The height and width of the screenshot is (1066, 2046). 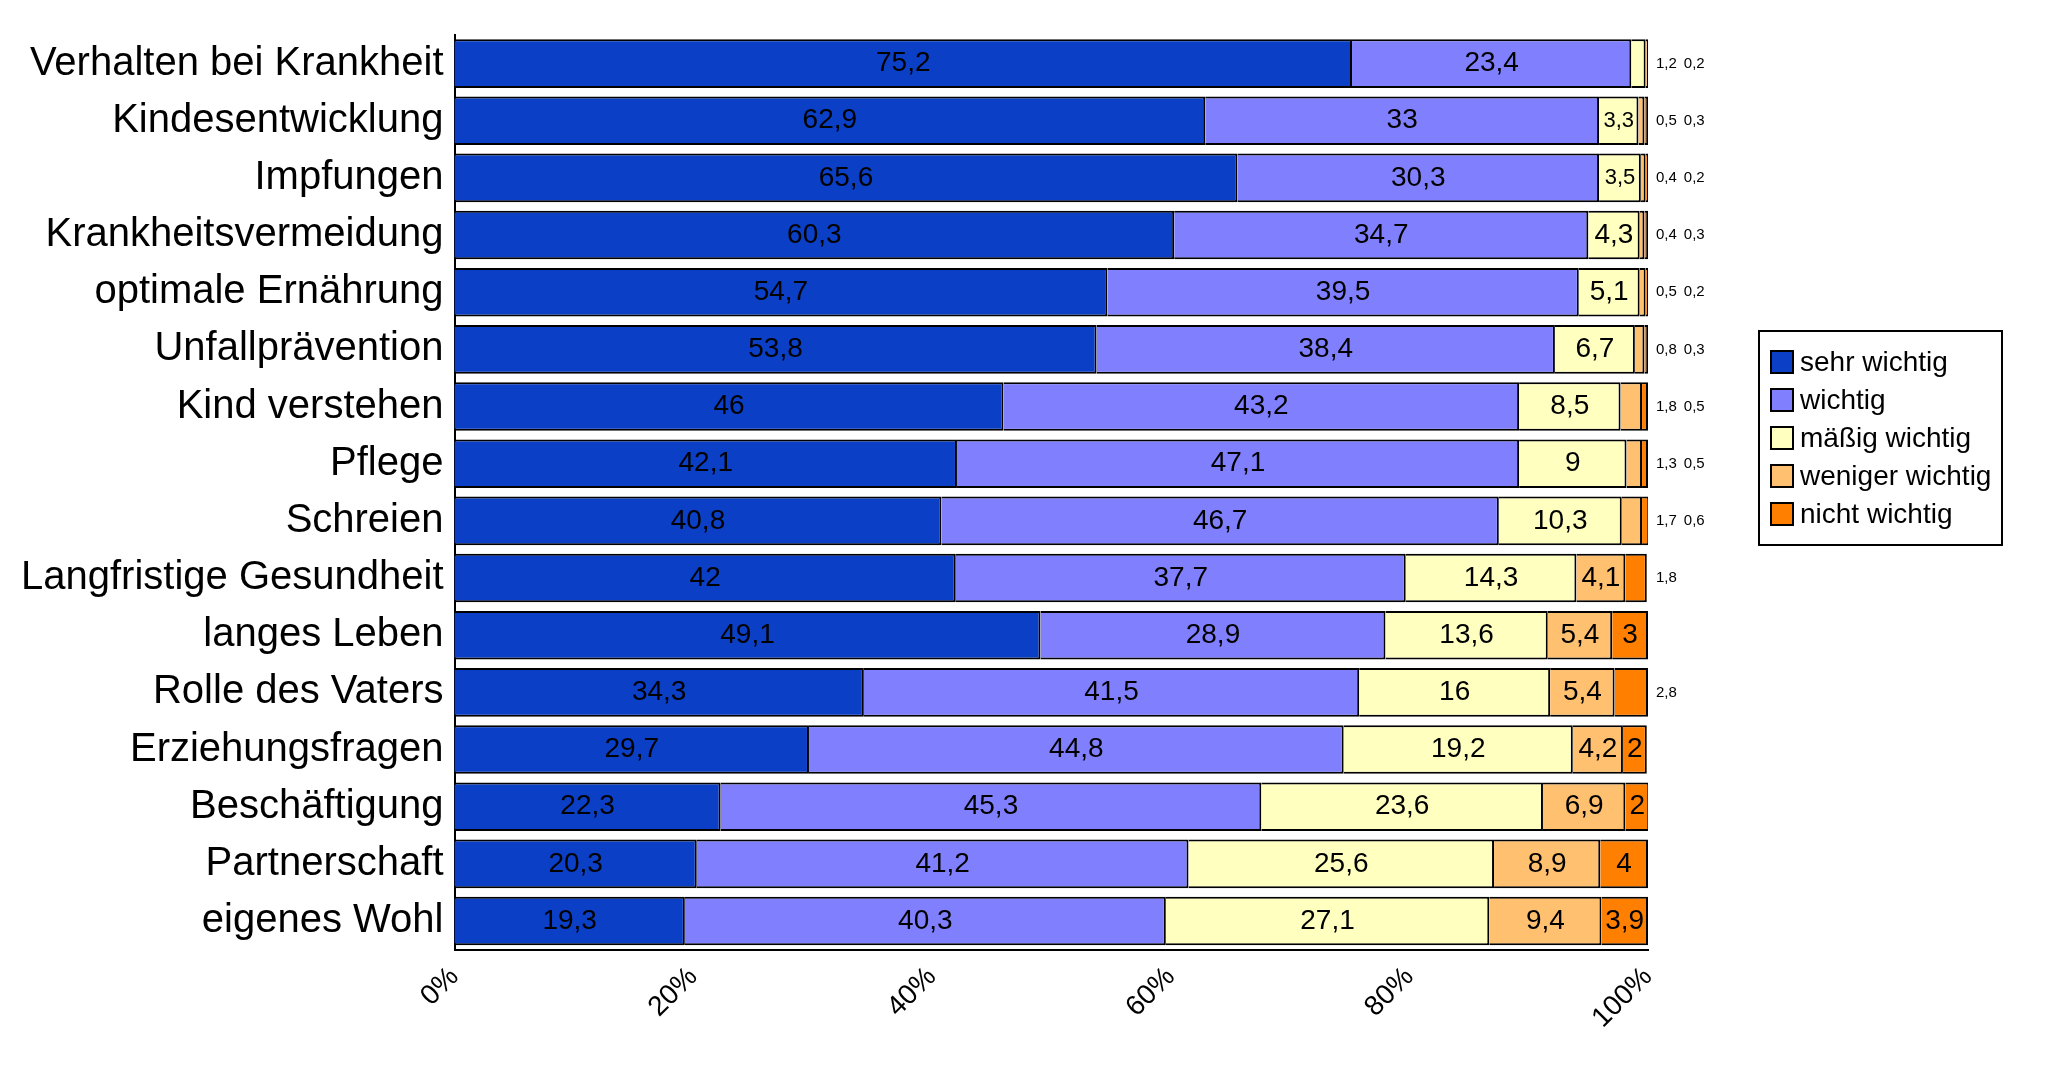 What do you see at coordinates (1874, 362) in the screenshot?
I see `text: sehr wichtig` at bounding box center [1874, 362].